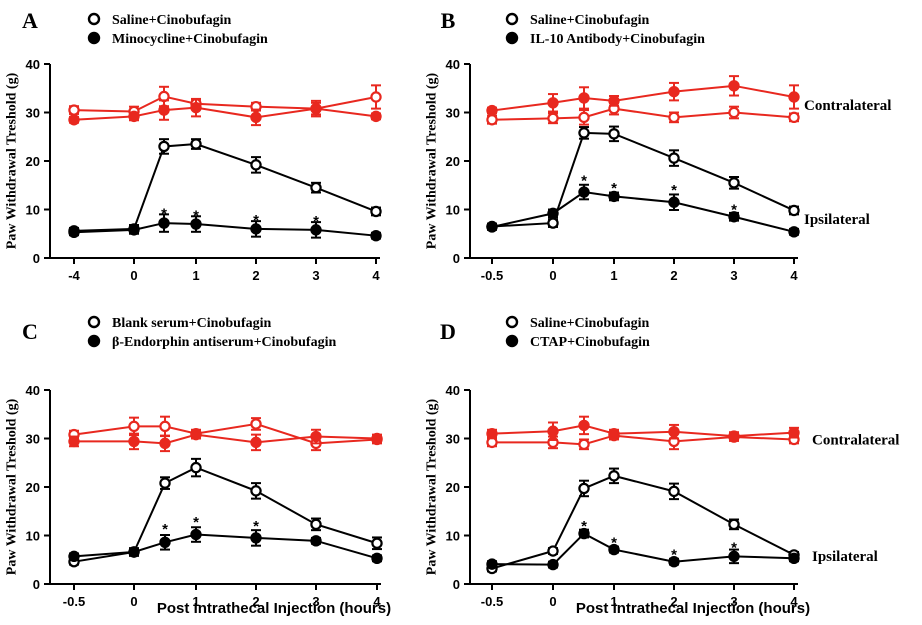 This screenshot has width=922, height=625. I want to click on series-line-contralateral-filled, so click(643, 98).